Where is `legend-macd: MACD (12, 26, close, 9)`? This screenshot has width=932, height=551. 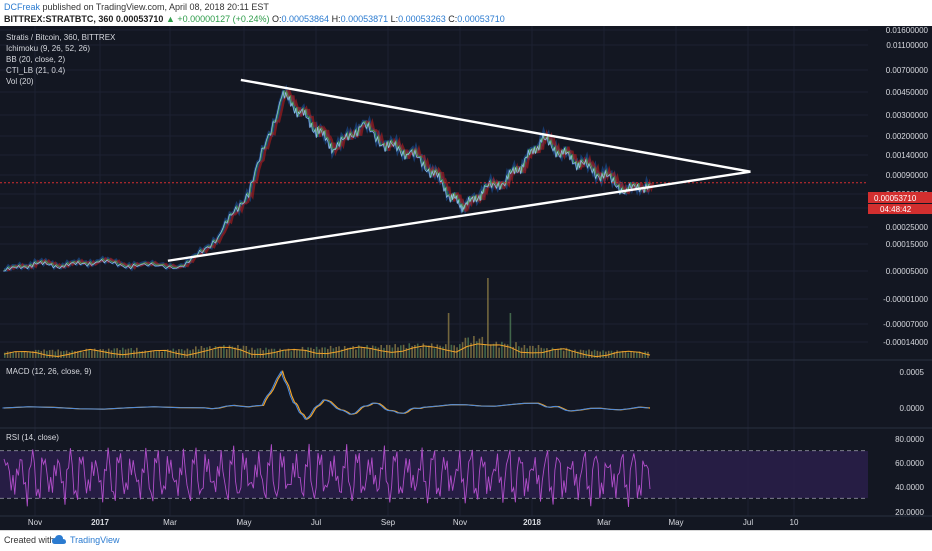
legend-macd: MACD (12, 26, close, 9) is located at coordinates (49, 371).